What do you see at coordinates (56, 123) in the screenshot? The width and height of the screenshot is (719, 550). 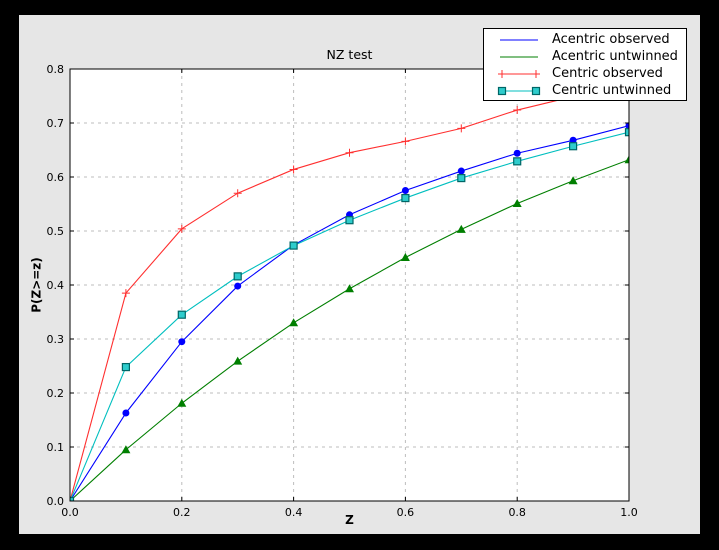 I see `y-tick-label: 0.7` at bounding box center [56, 123].